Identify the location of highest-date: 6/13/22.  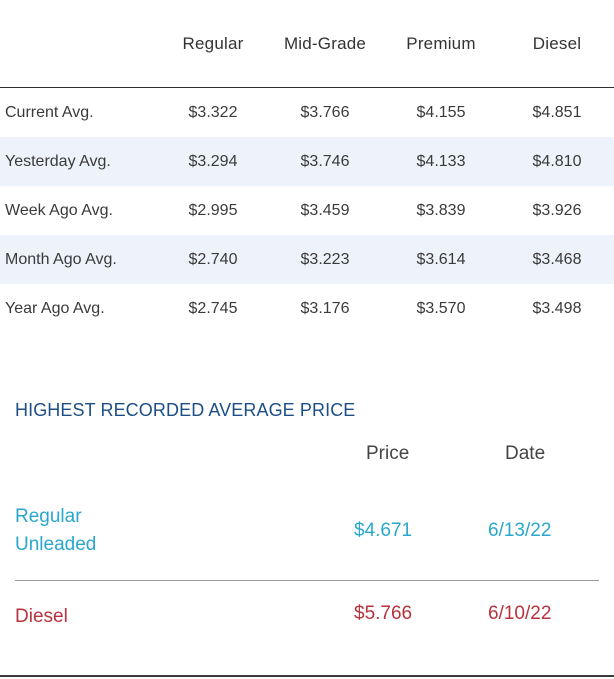
(520, 530).